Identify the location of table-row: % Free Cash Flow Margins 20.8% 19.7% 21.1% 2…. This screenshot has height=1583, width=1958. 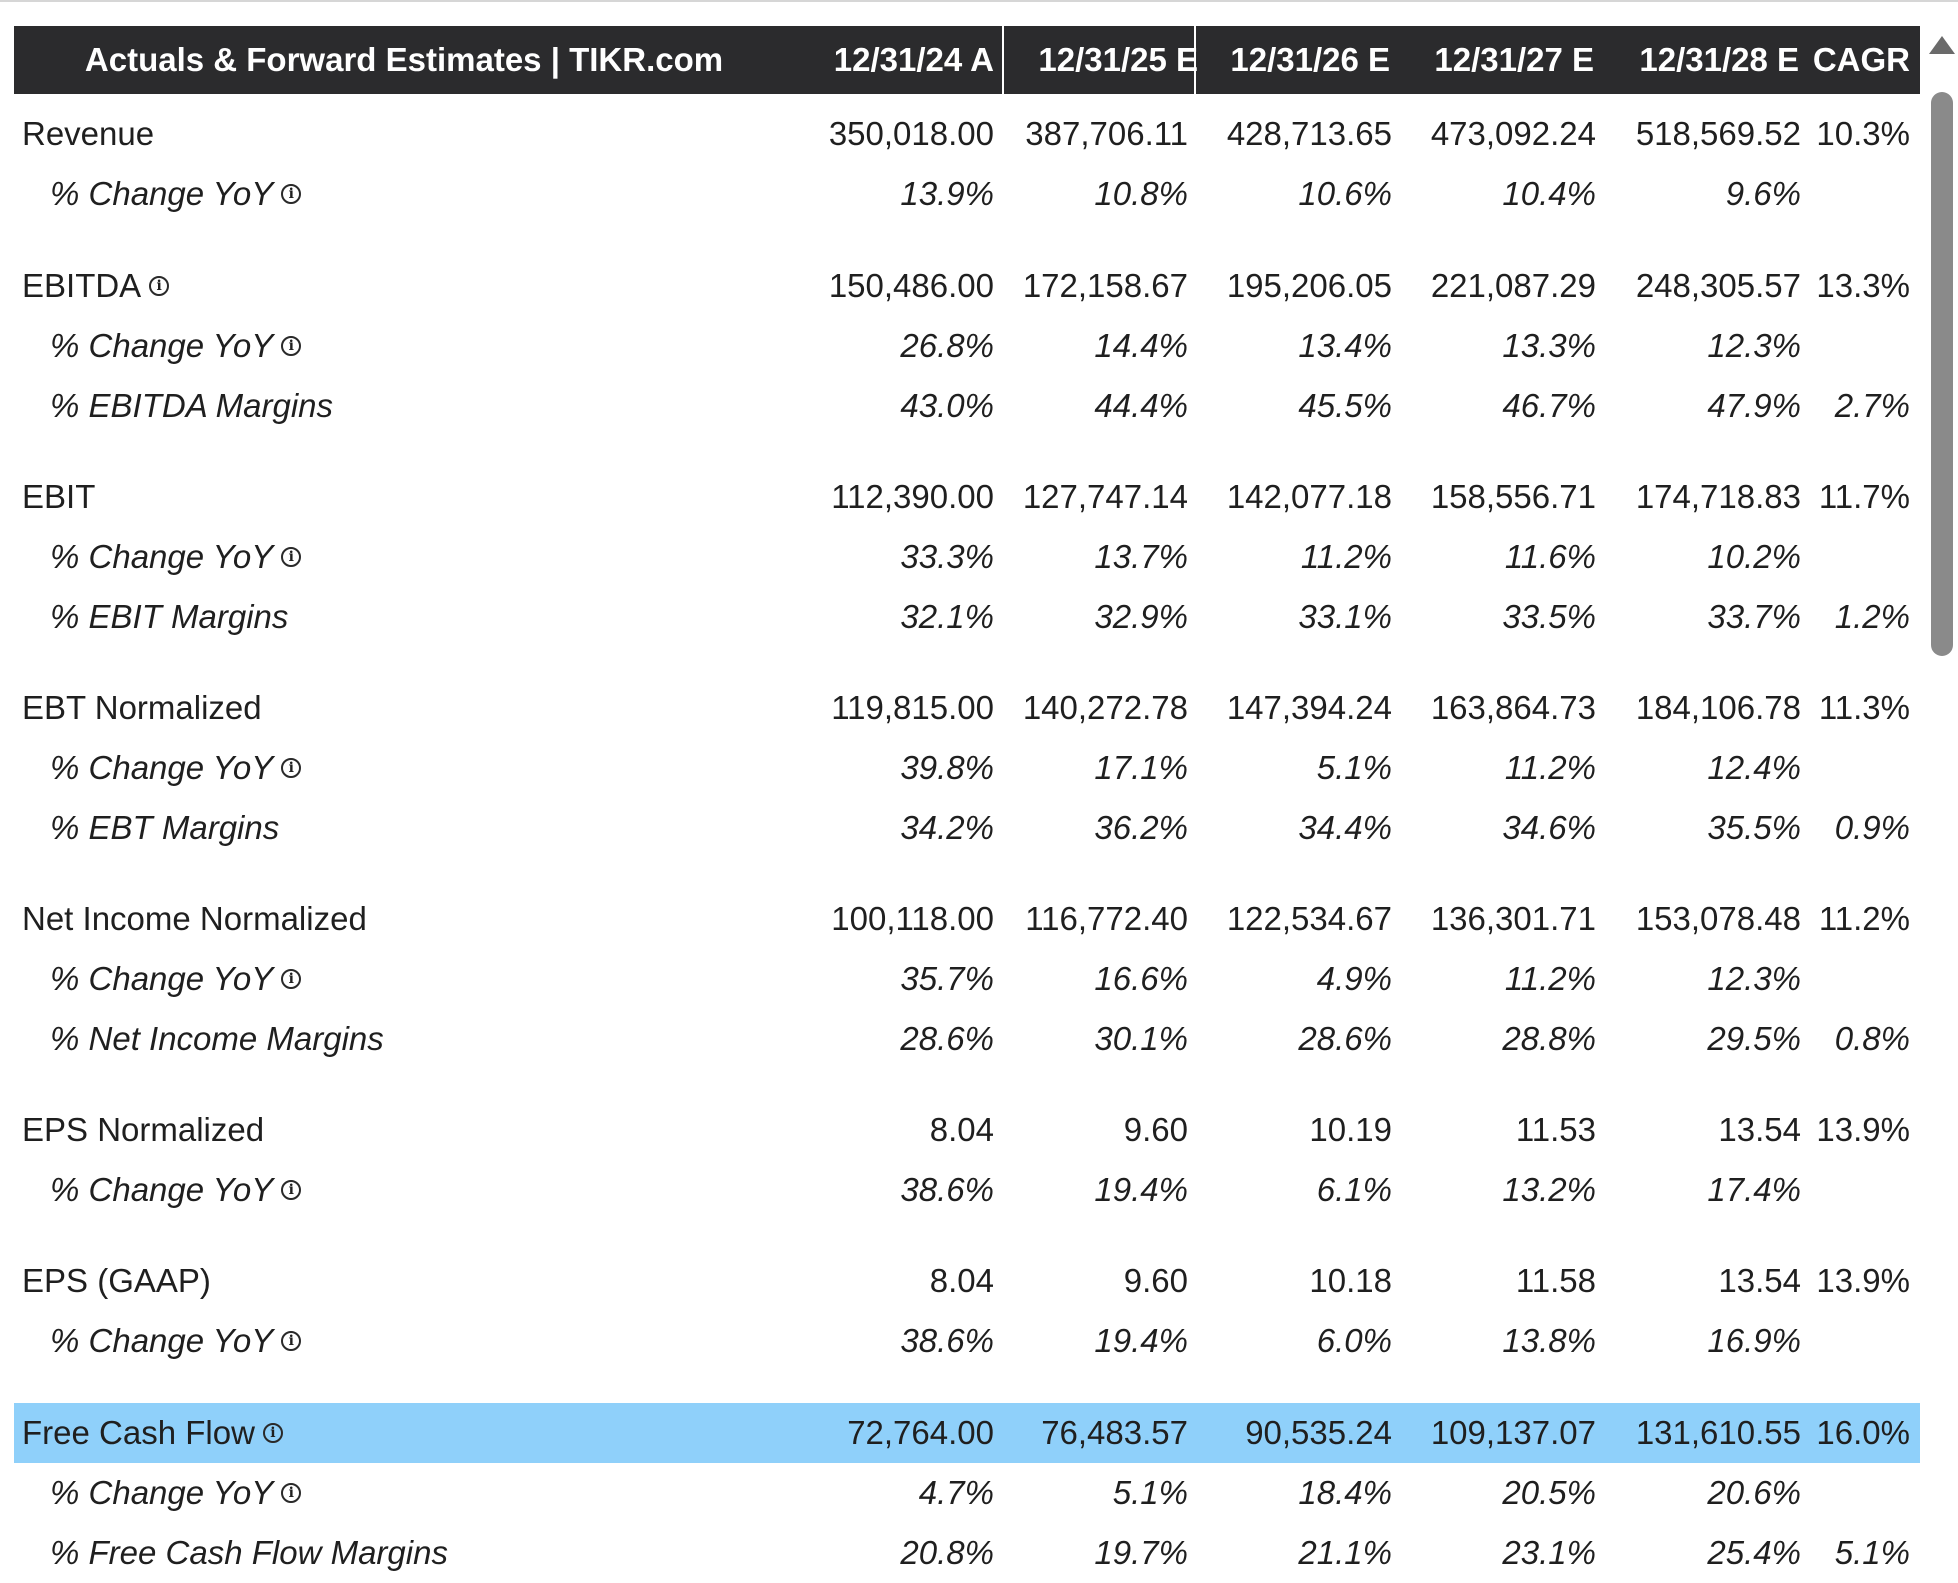
(967, 1553).